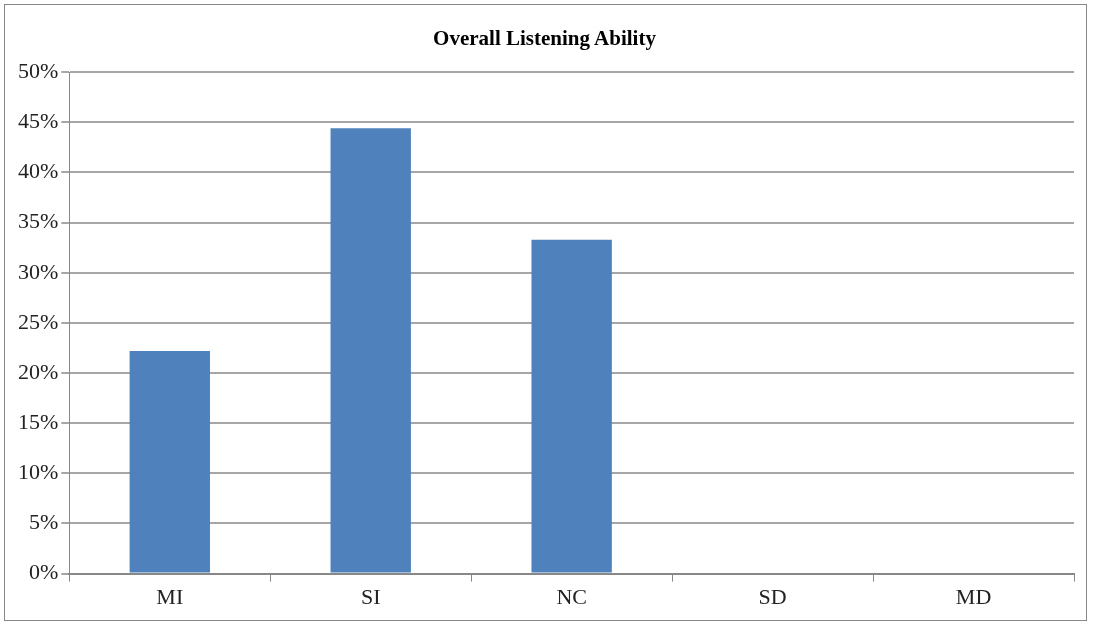 The height and width of the screenshot is (629, 1093). I want to click on y-tick-label: 10%, so click(38, 472).